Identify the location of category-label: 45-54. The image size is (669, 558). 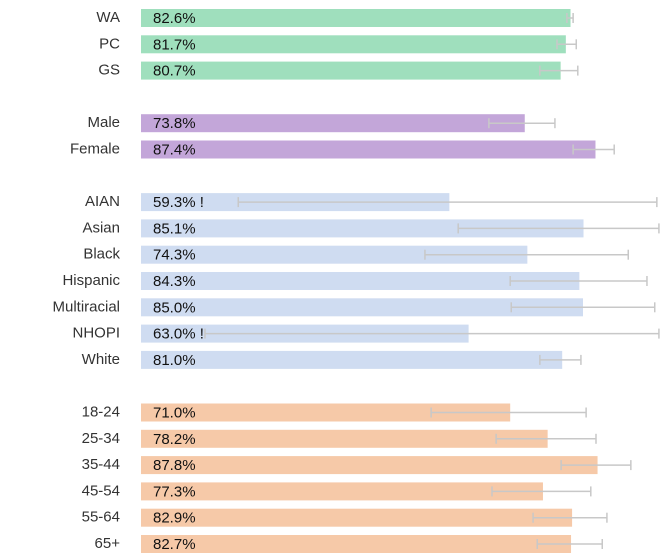
(101, 490).